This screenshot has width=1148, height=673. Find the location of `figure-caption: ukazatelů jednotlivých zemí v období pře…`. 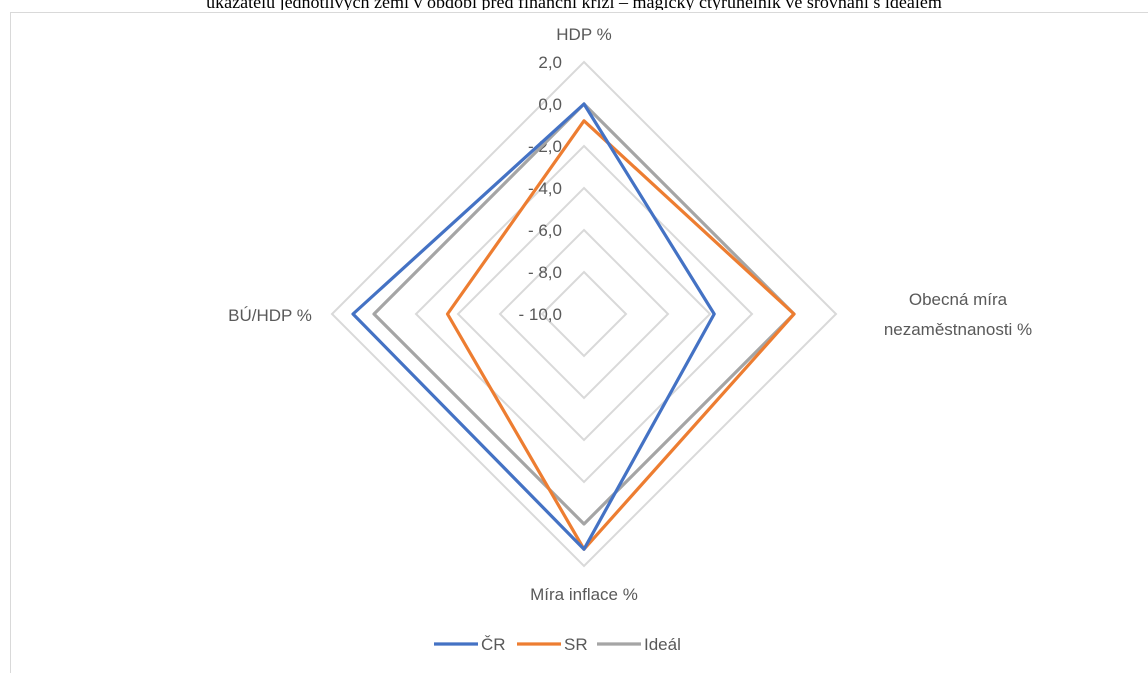

figure-caption: ukazatelů jednotlivých zemí v období pře… is located at coordinates (574, 5).